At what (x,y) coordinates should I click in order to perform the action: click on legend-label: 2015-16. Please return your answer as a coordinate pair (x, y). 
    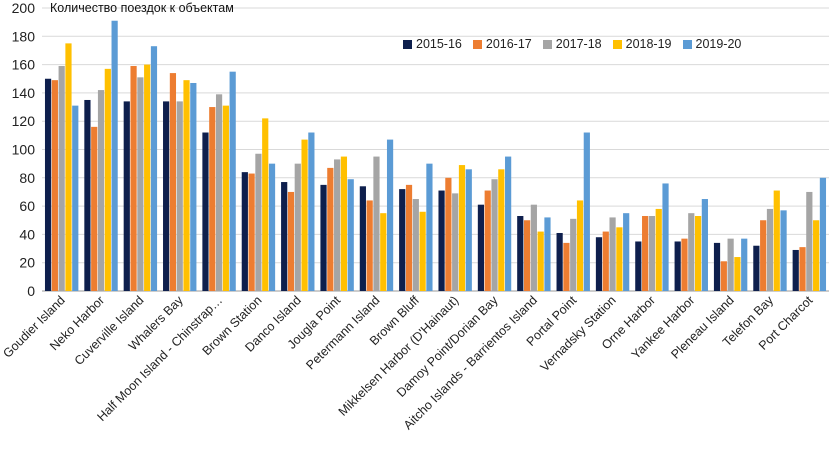
    Looking at the image, I should click on (439, 44).